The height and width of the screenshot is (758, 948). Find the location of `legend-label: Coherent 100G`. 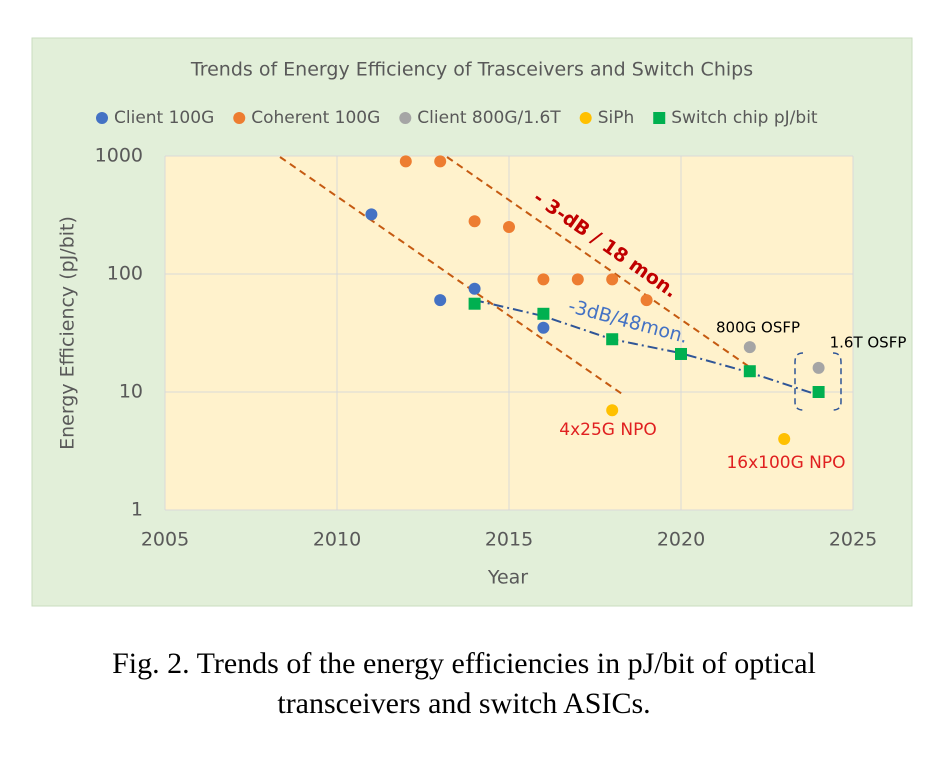

legend-label: Coherent 100G is located at coordinates (315, 118).